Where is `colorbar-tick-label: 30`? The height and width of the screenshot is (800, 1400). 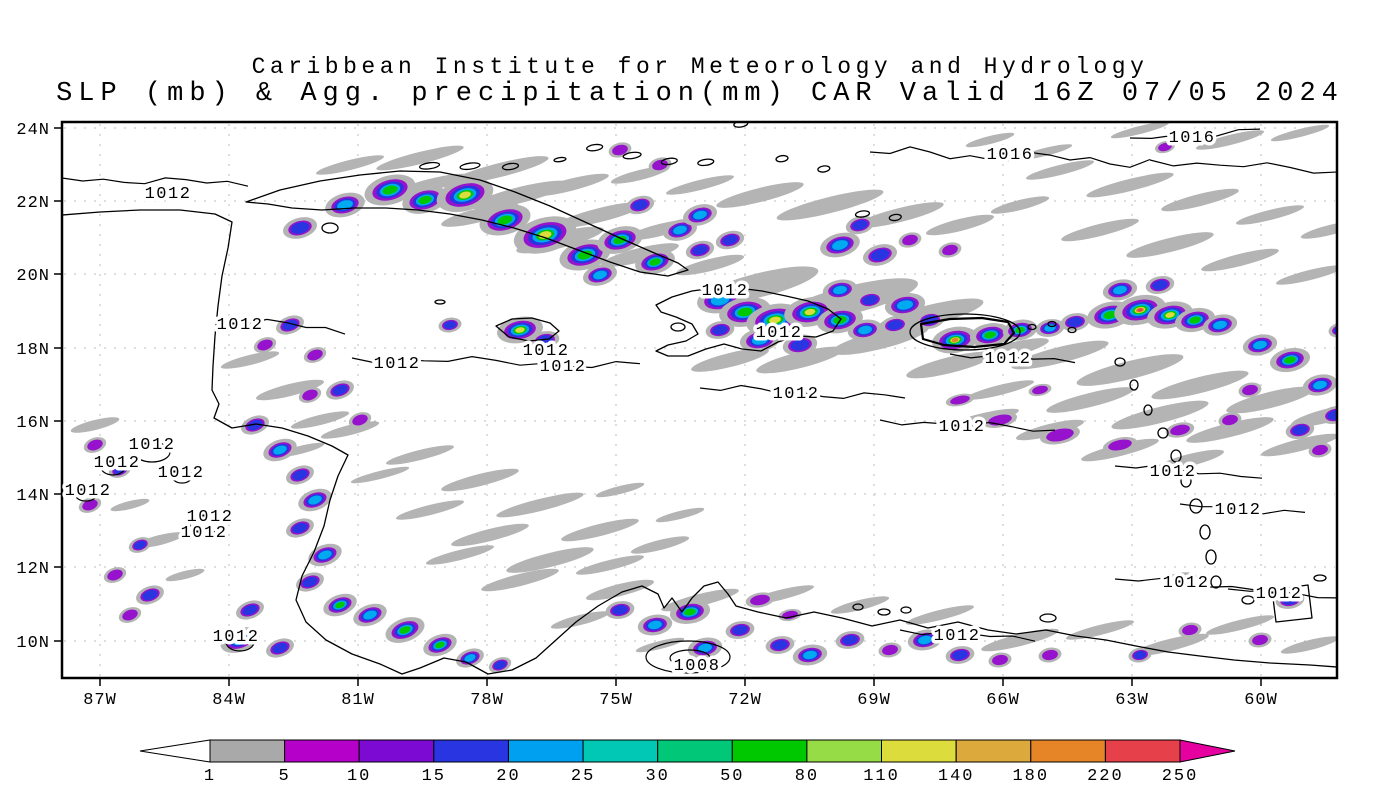 colorbar-tick-label: 30 is located at coordinates (657, 776).